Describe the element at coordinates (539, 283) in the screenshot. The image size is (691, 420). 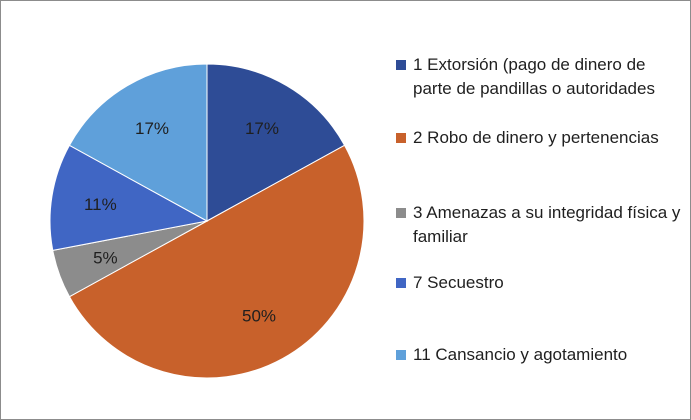
I see `legend-item-secuestro: 7 Secuestro` at that location.